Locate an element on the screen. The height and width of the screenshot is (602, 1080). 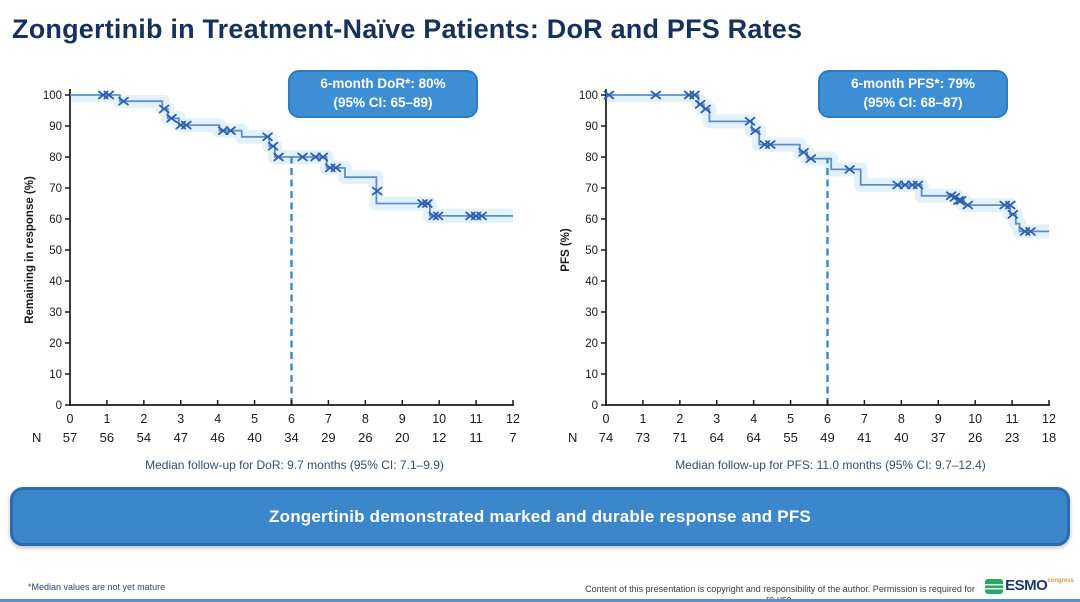
svg-text: 30 is located at coordinates (591, 313).